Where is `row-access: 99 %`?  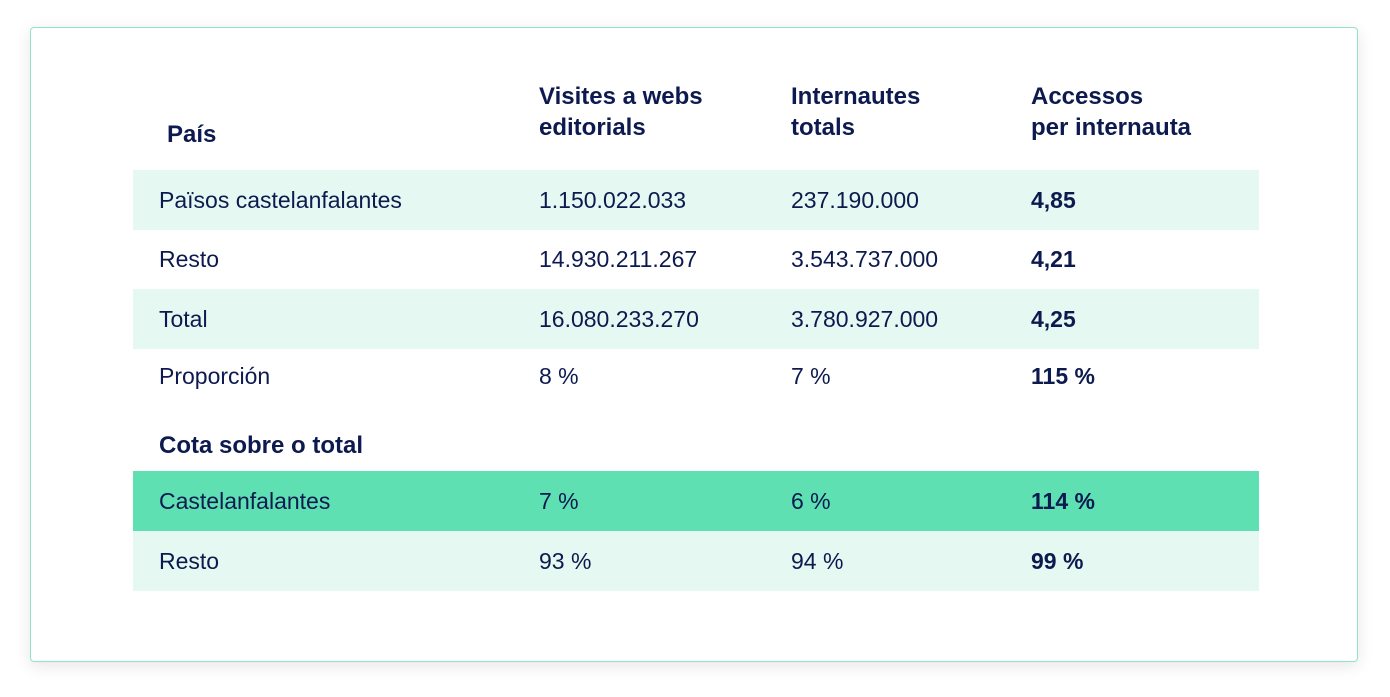 row-access: 99 % is located at coordinates (1057, 561).